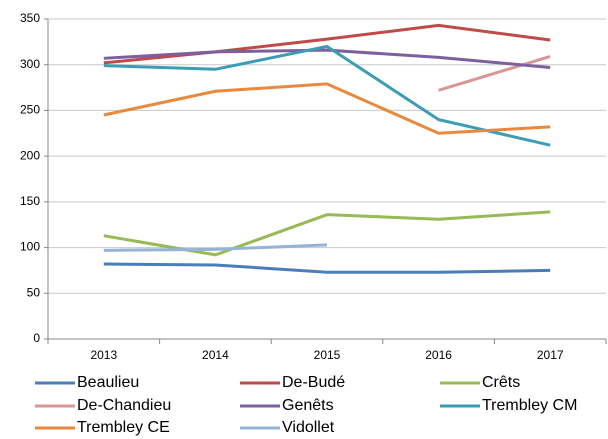 The height and width of the screenshot is (439, 608). I want to click on legend-label: De-Budé, so click(313, 382).